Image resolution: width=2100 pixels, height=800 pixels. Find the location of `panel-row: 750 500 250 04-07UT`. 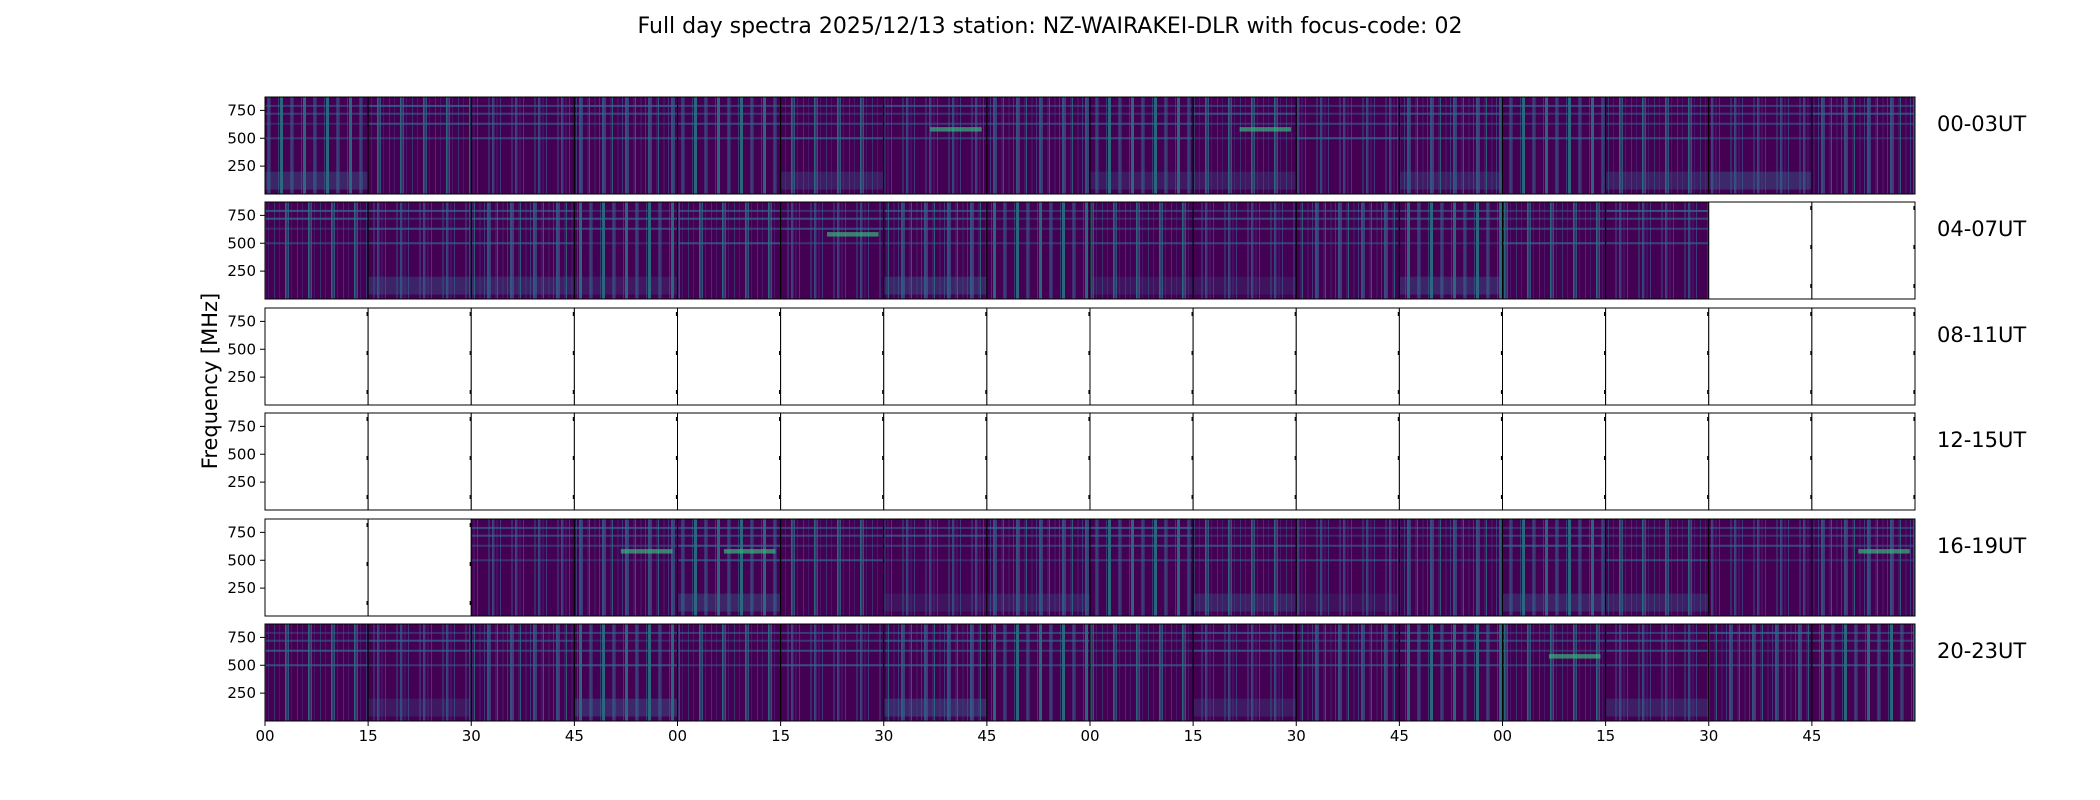

panel-row: 750 500 250 04-07UT is located at coordinates (1126, 250).